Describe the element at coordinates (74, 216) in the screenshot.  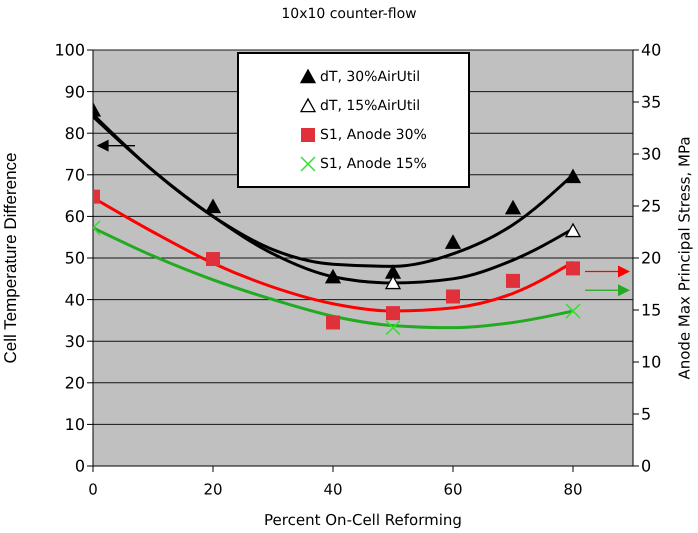
I see `y-tick-label: 60` at that location.